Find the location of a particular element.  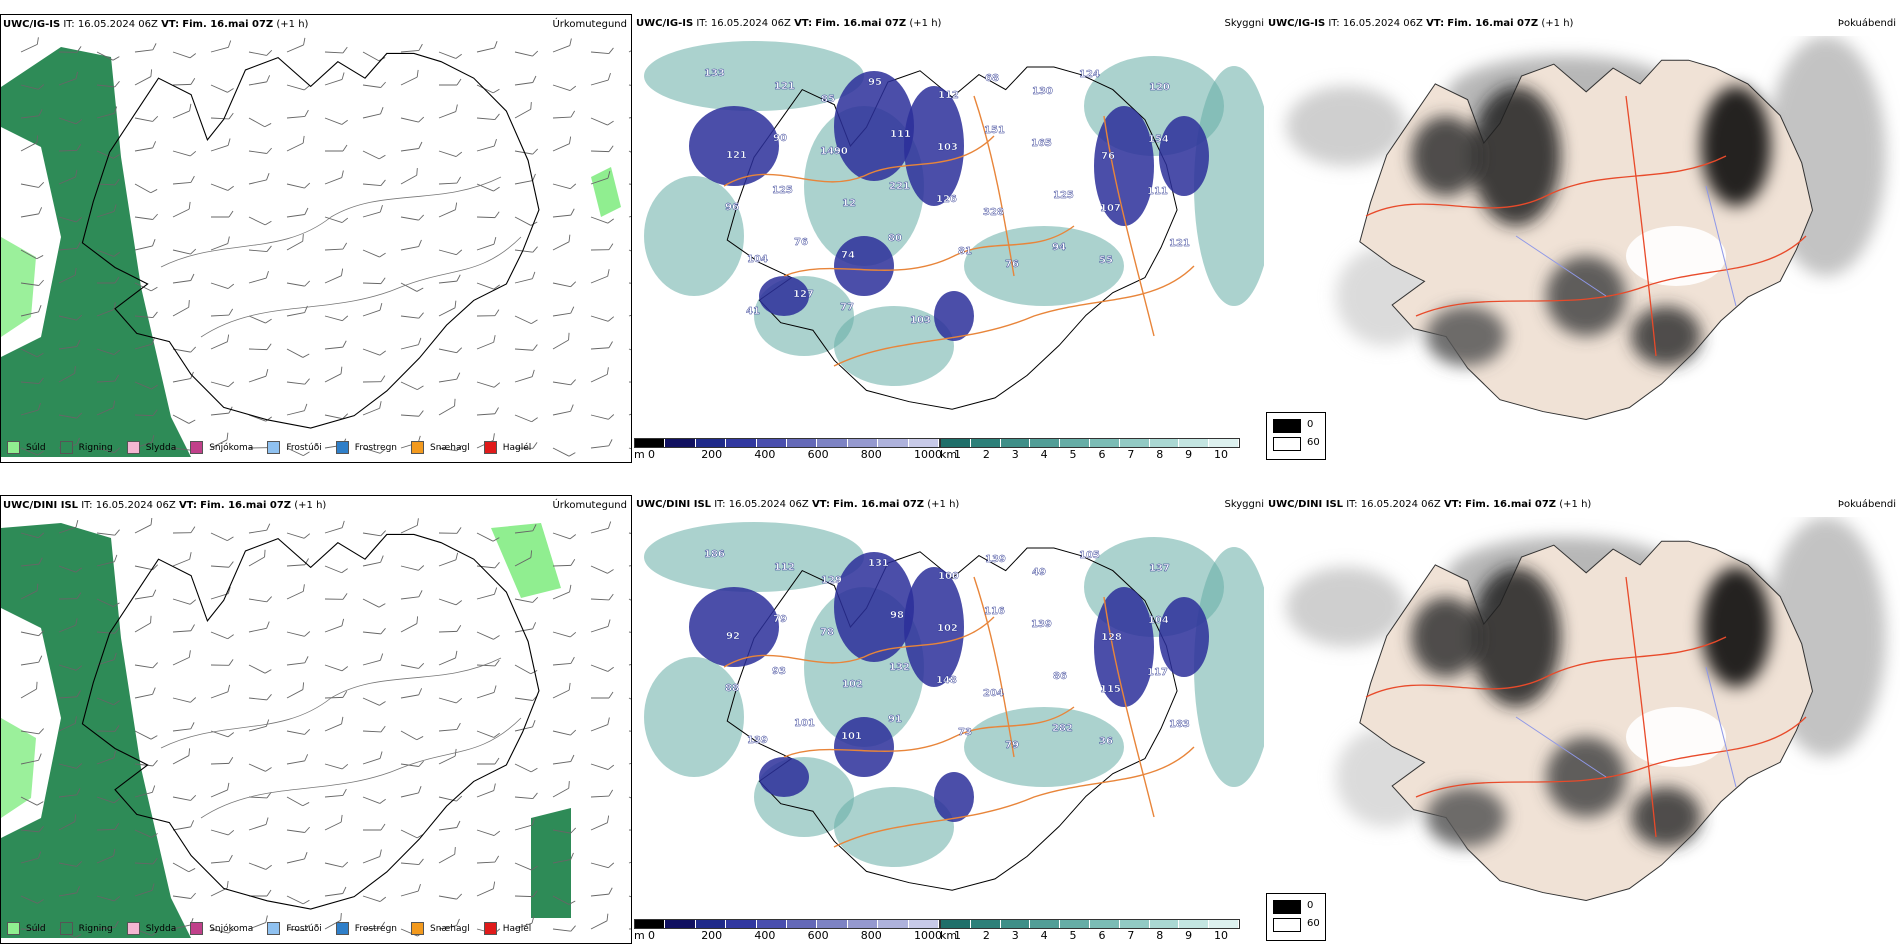

panel-title: Þokuábendi is located at coordinates (1866, 504).